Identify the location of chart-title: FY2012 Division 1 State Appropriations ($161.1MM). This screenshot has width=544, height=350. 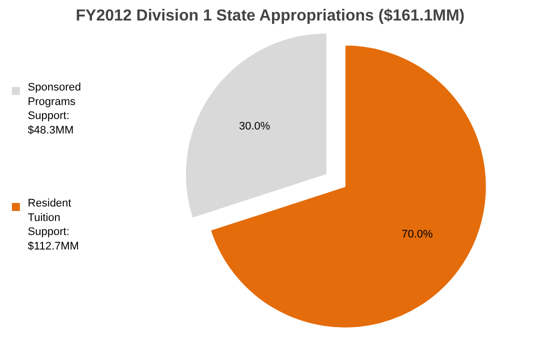
(270, 16).